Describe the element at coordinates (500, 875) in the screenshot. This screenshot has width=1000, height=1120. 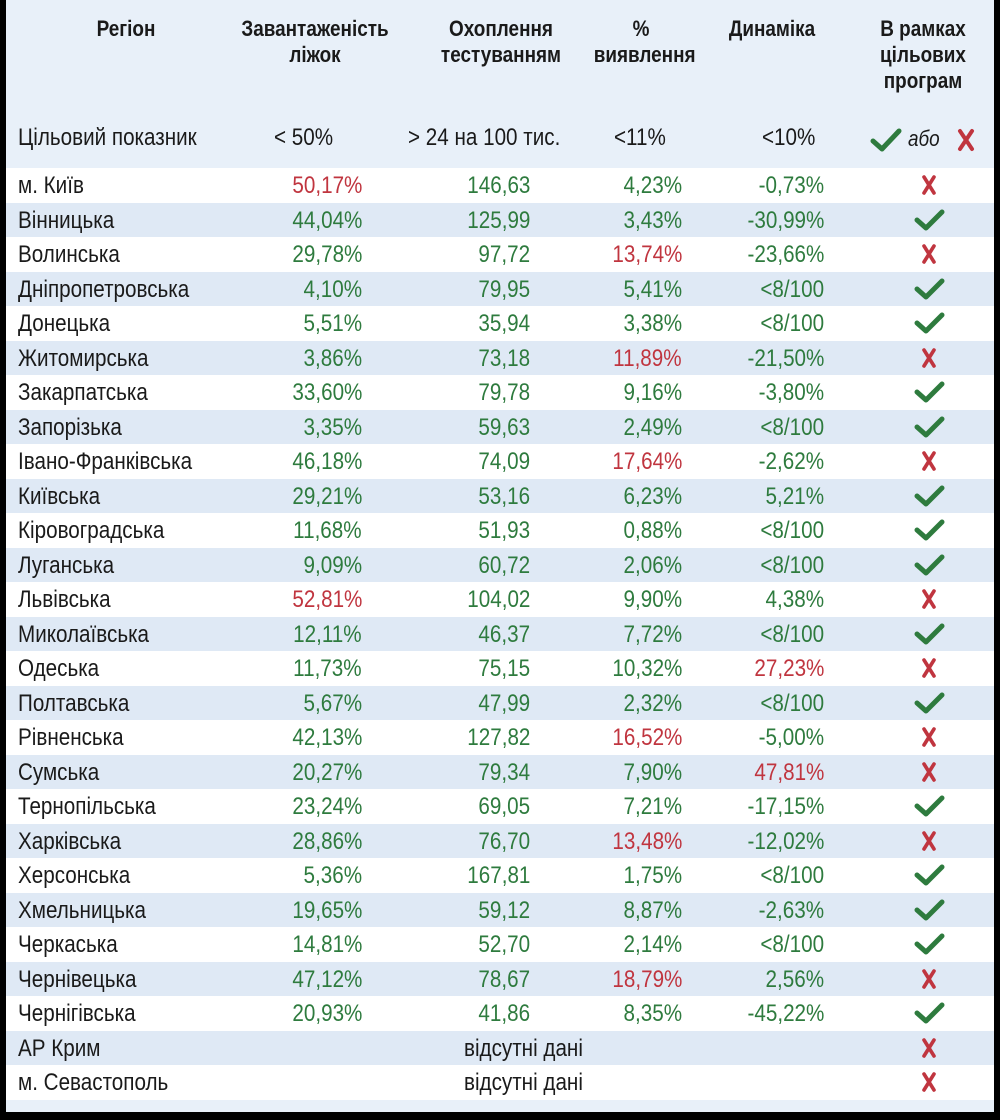
I see `table-row: Херсонська 5,36% 167,81 1,75% <8/100` at that location.